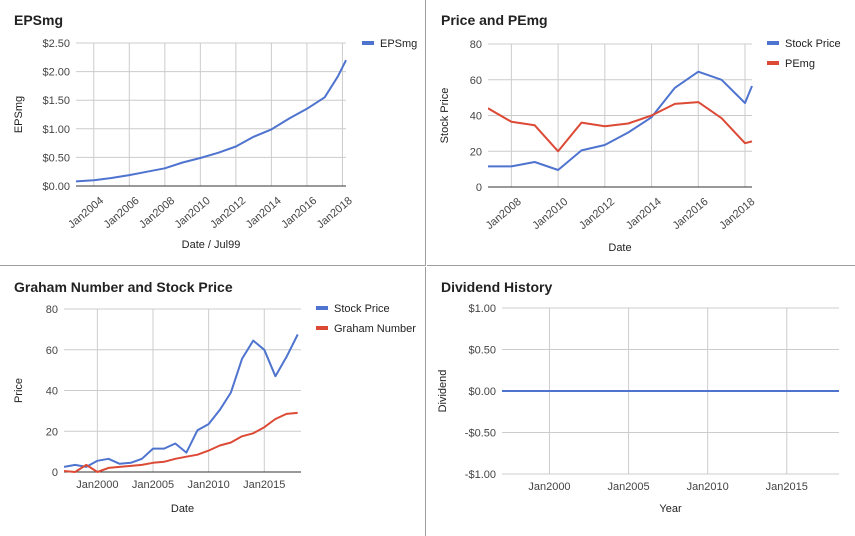 The image size is (855, 536). What do you see at coordinates (375, 329) in the screenshot?
I see `legend-label: Graham Number` at bounding box center [375, 329].